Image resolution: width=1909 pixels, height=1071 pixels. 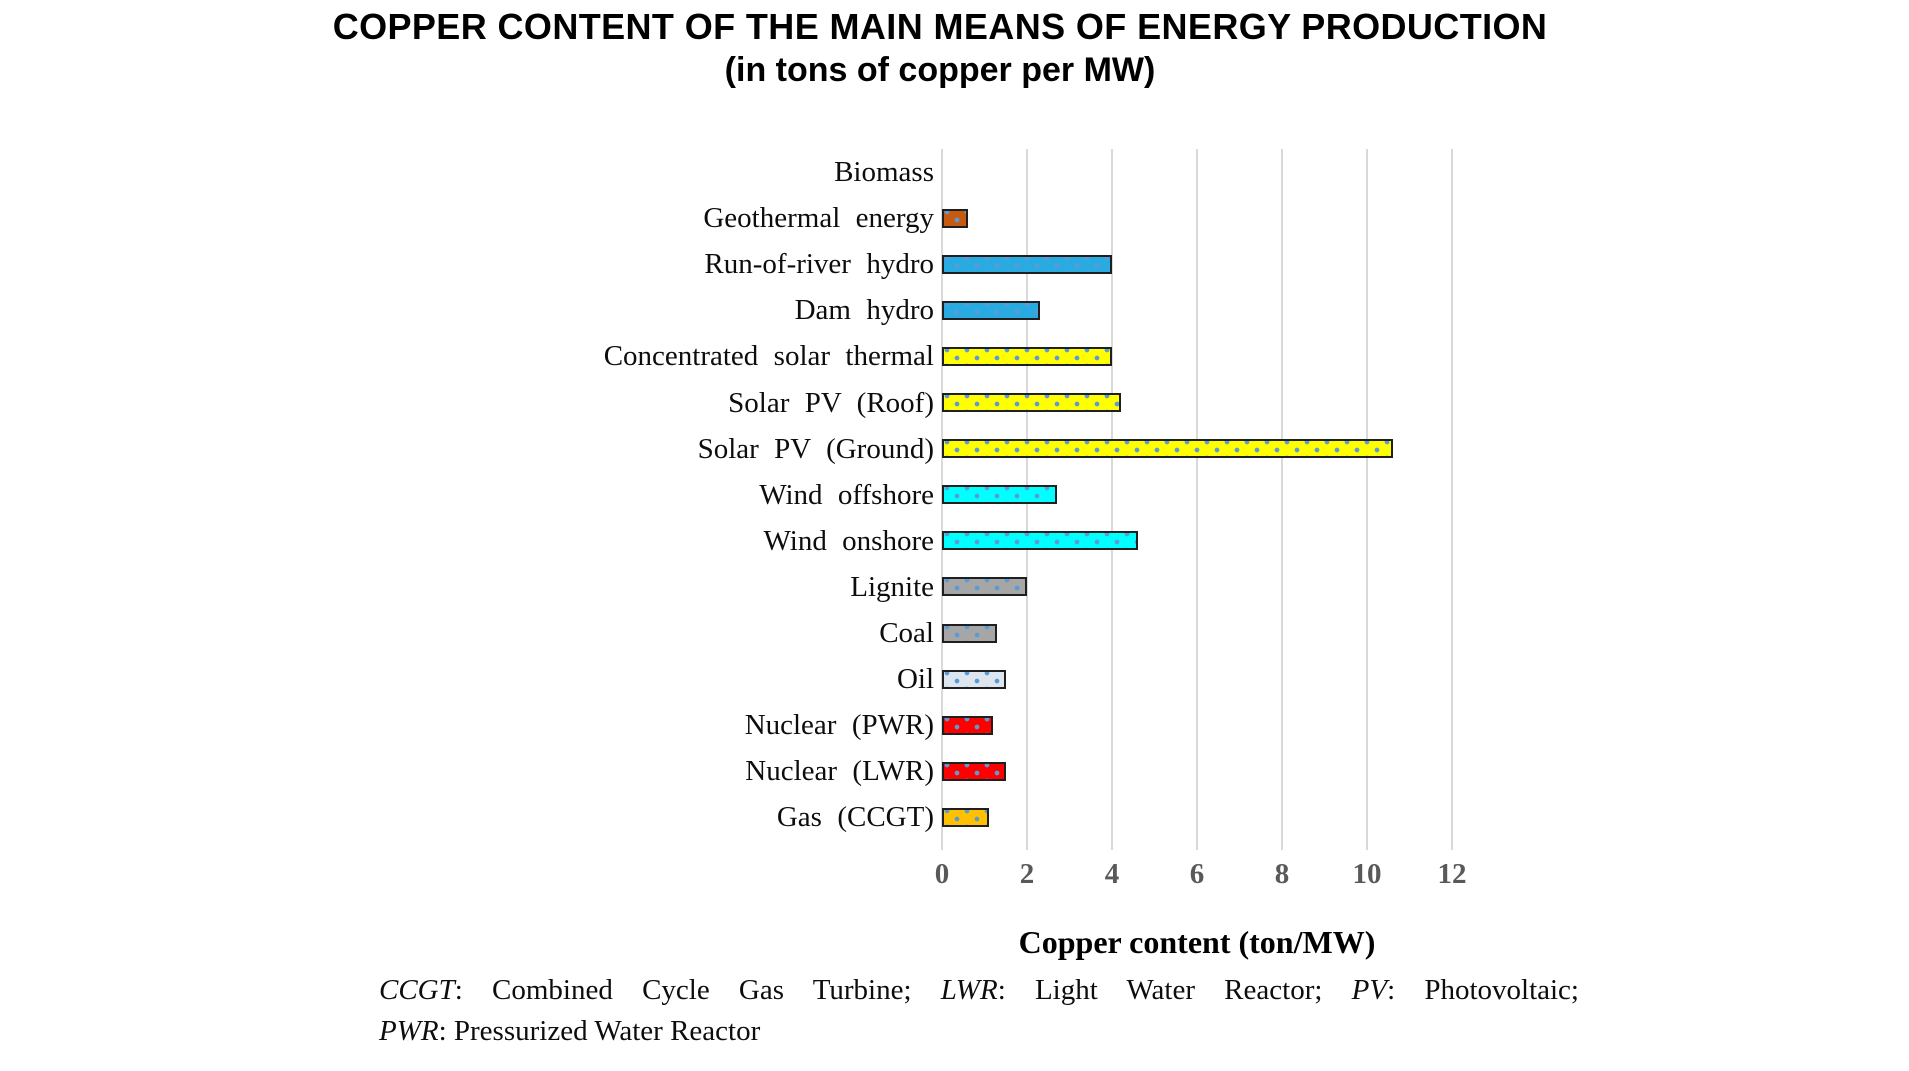 What do you see at coordinates (906, 633) in the screenshot?
I see `category-label-coal: Coal` at bounding box center [906, 633].